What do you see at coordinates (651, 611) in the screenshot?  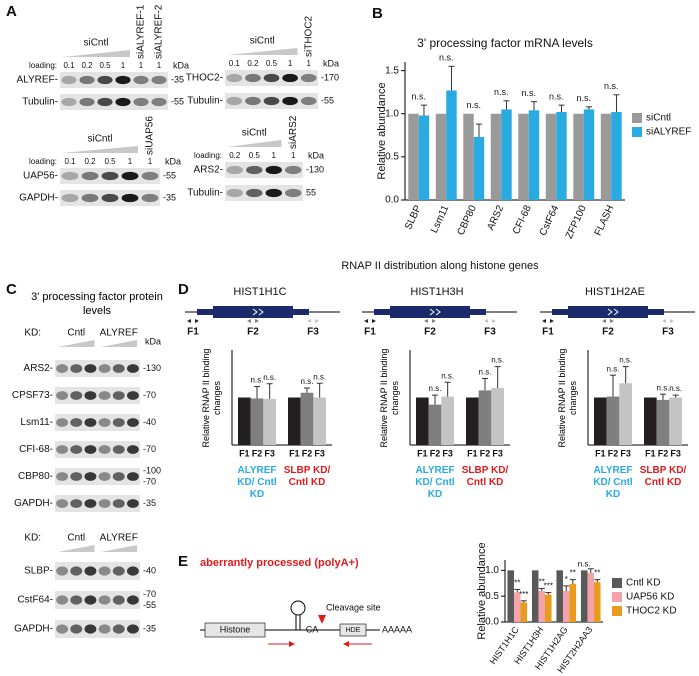 I see `legend-label: THOC2 KD` at bounding box center [651, 611].